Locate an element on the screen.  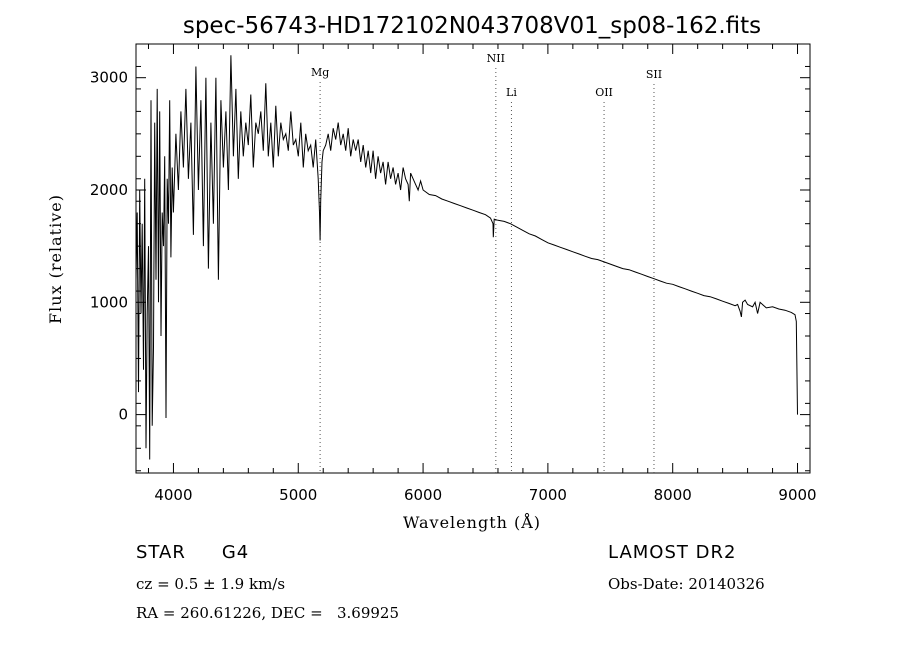
x-tick-label: 7000 is located at coordinates (548, 495).